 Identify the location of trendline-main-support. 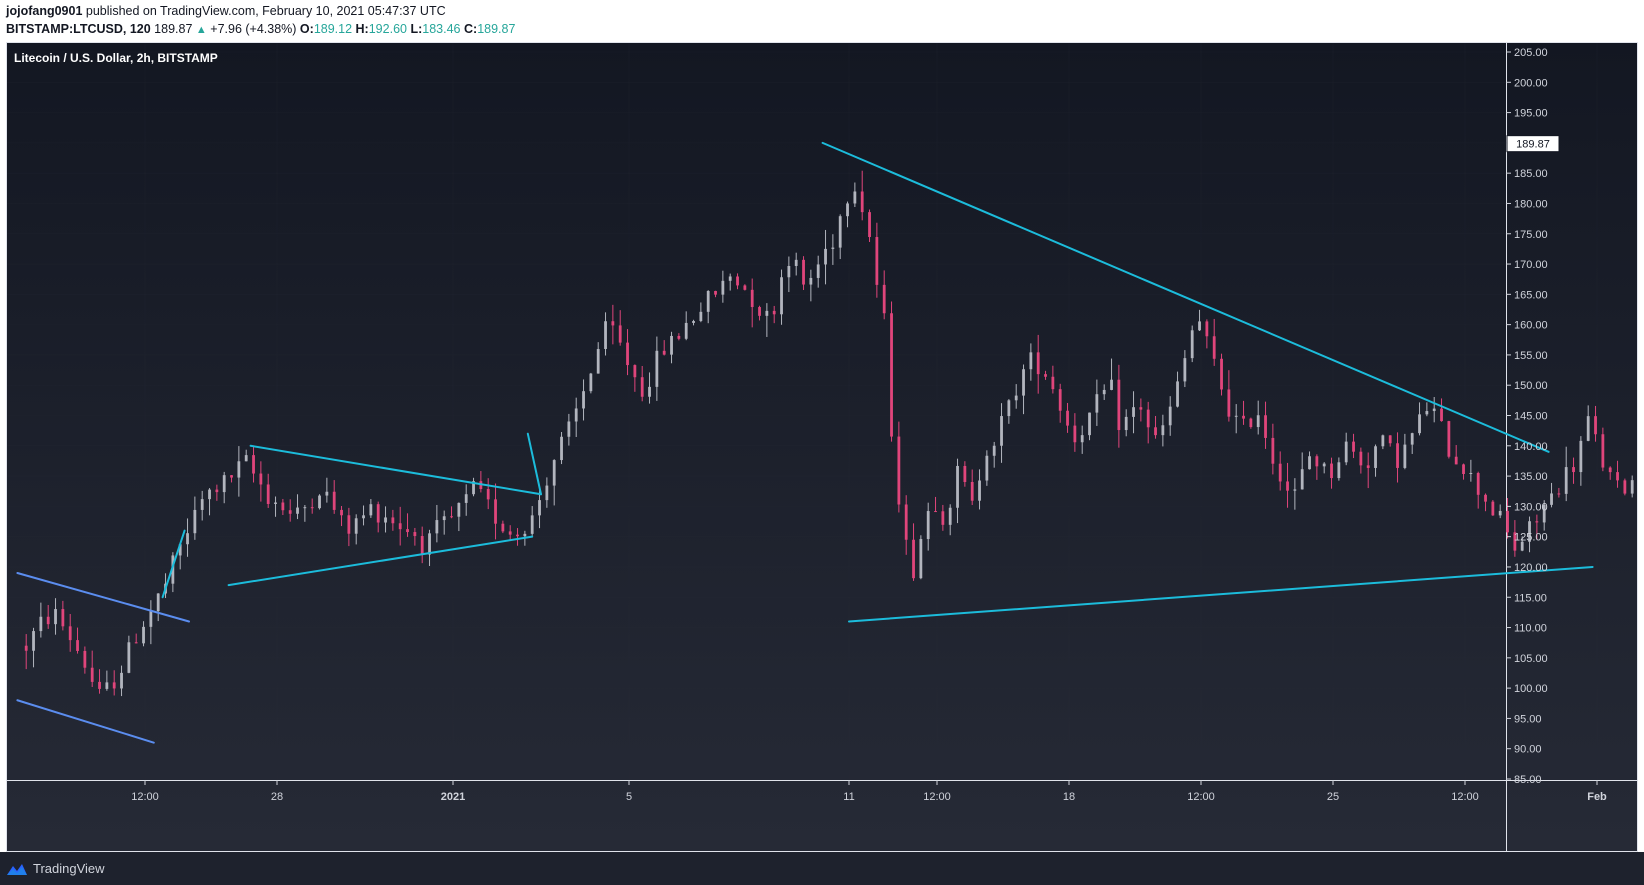
(1221, 594).